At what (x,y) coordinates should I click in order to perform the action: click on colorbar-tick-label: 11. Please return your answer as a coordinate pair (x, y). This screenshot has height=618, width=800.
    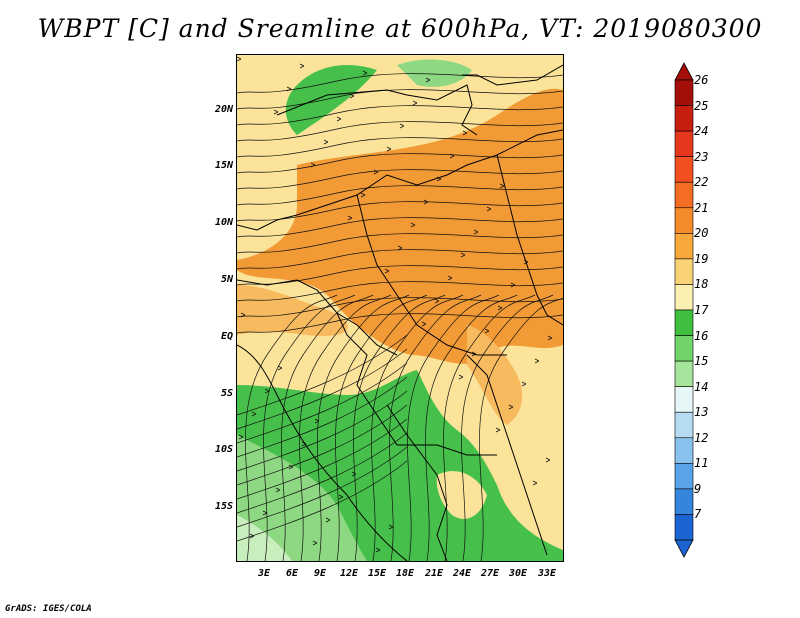
    Looking at the image, I should click on (701, 463).